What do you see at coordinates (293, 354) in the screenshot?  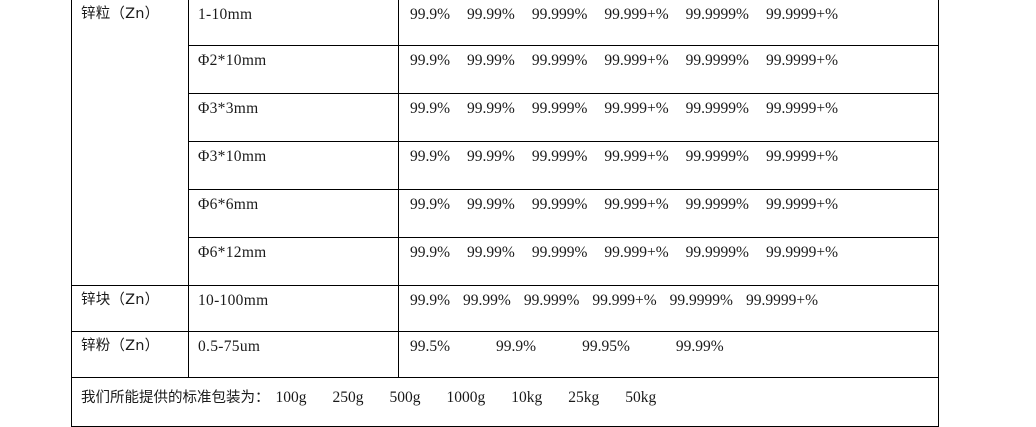 I see `size-cell: 0.5-75um` at bounding box center [293, 354].